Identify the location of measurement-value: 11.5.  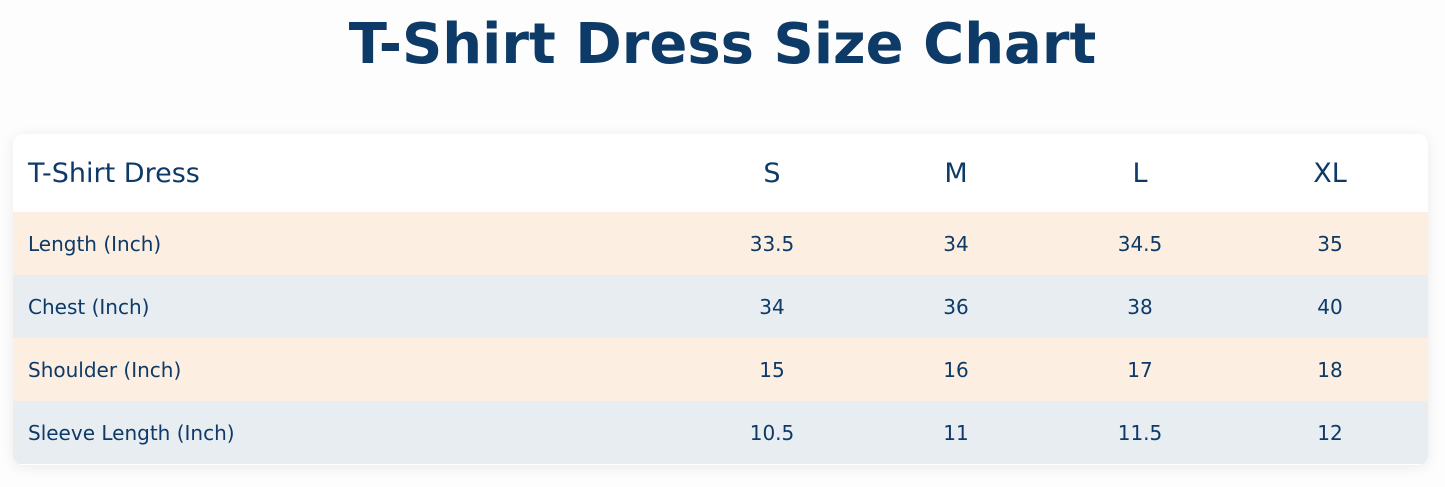
(1140, 432).